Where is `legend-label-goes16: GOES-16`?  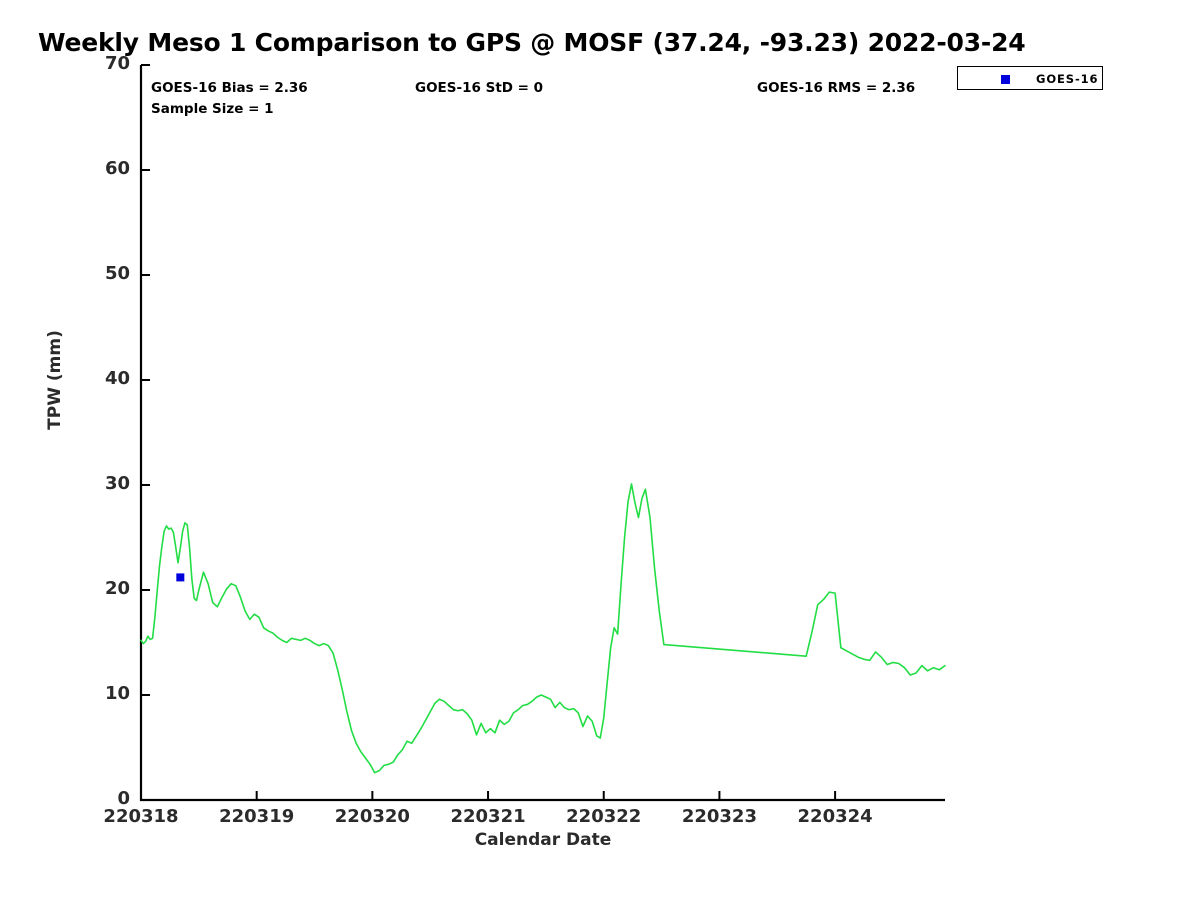 legend-label-goes16: GOES-16 is located at coordinates (1067, 79).